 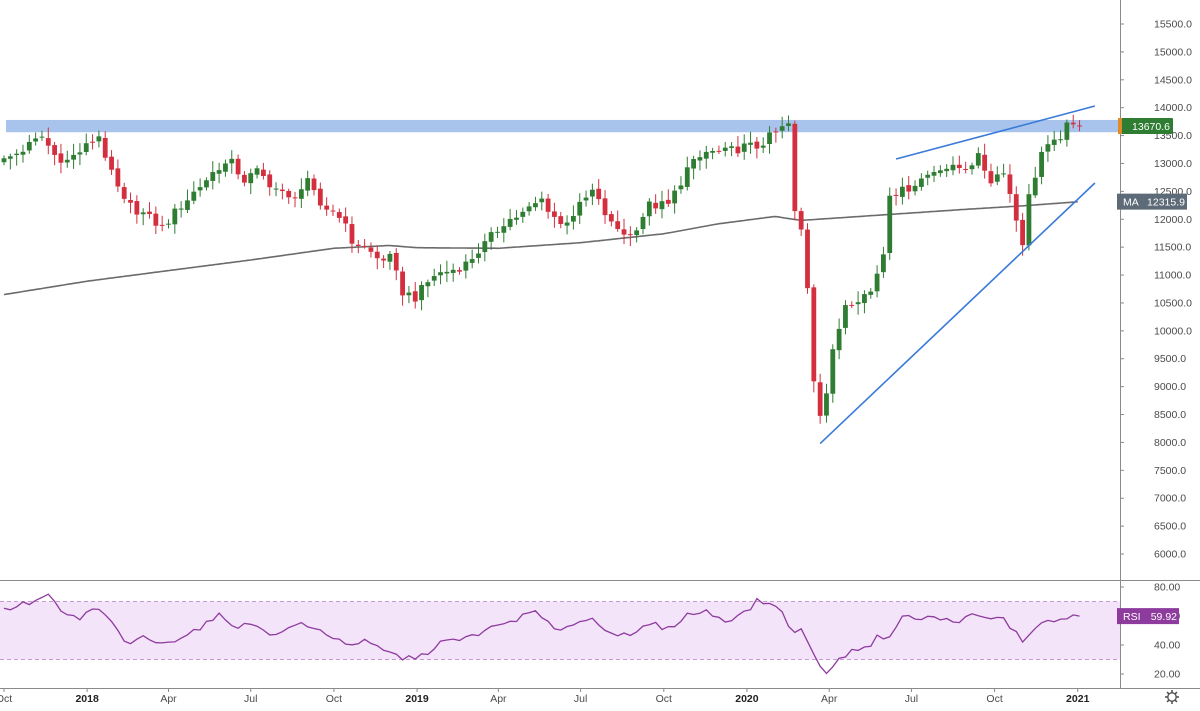 I want to click on resistance-zone-layer, so click(x=577, y=126).